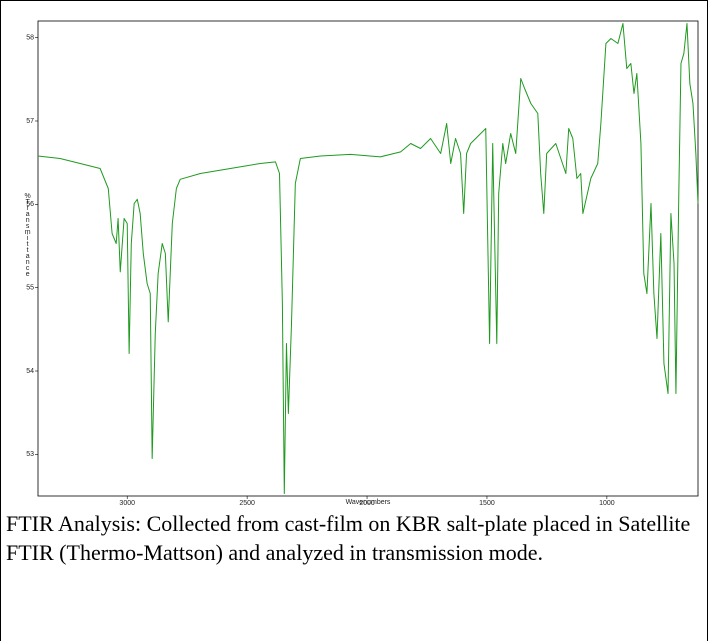 The image size is (708, 641). Describe the element at coordinates (30, 204) in the screenshot. I see `y-tick-label: 56` at that location.